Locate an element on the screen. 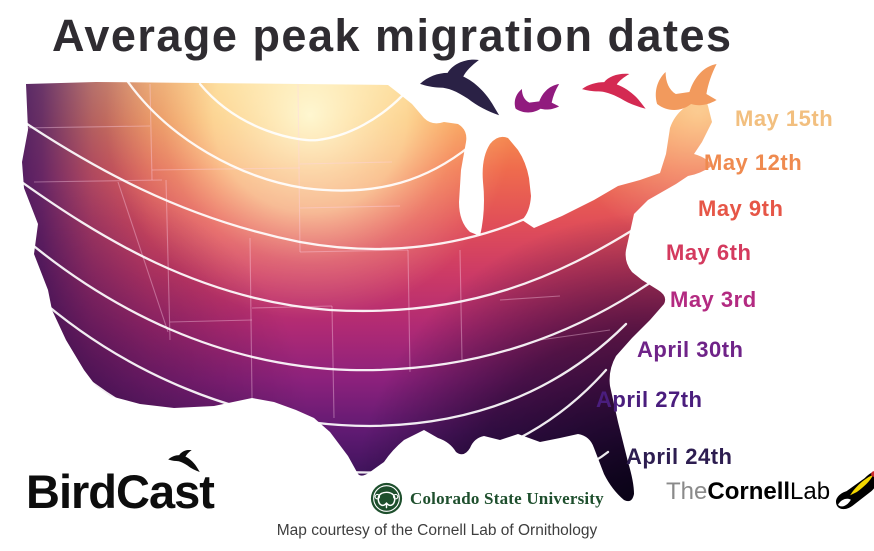  date-label-may-12: May 12th is located at coordinates (753, 162).